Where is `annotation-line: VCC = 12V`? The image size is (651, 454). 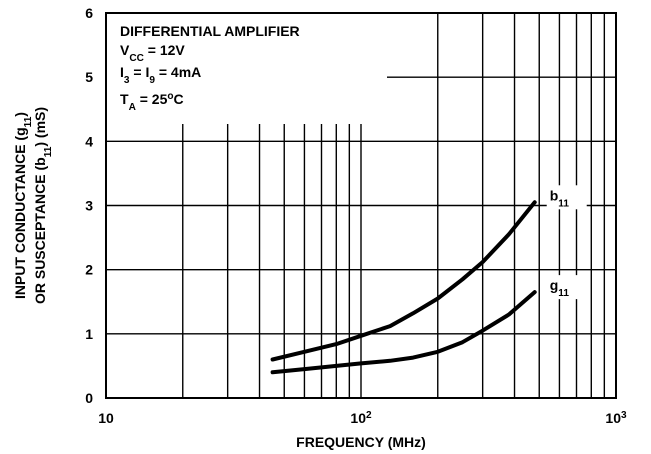 annotation-line: VCC = 12V is located at coordinates (152, 53).